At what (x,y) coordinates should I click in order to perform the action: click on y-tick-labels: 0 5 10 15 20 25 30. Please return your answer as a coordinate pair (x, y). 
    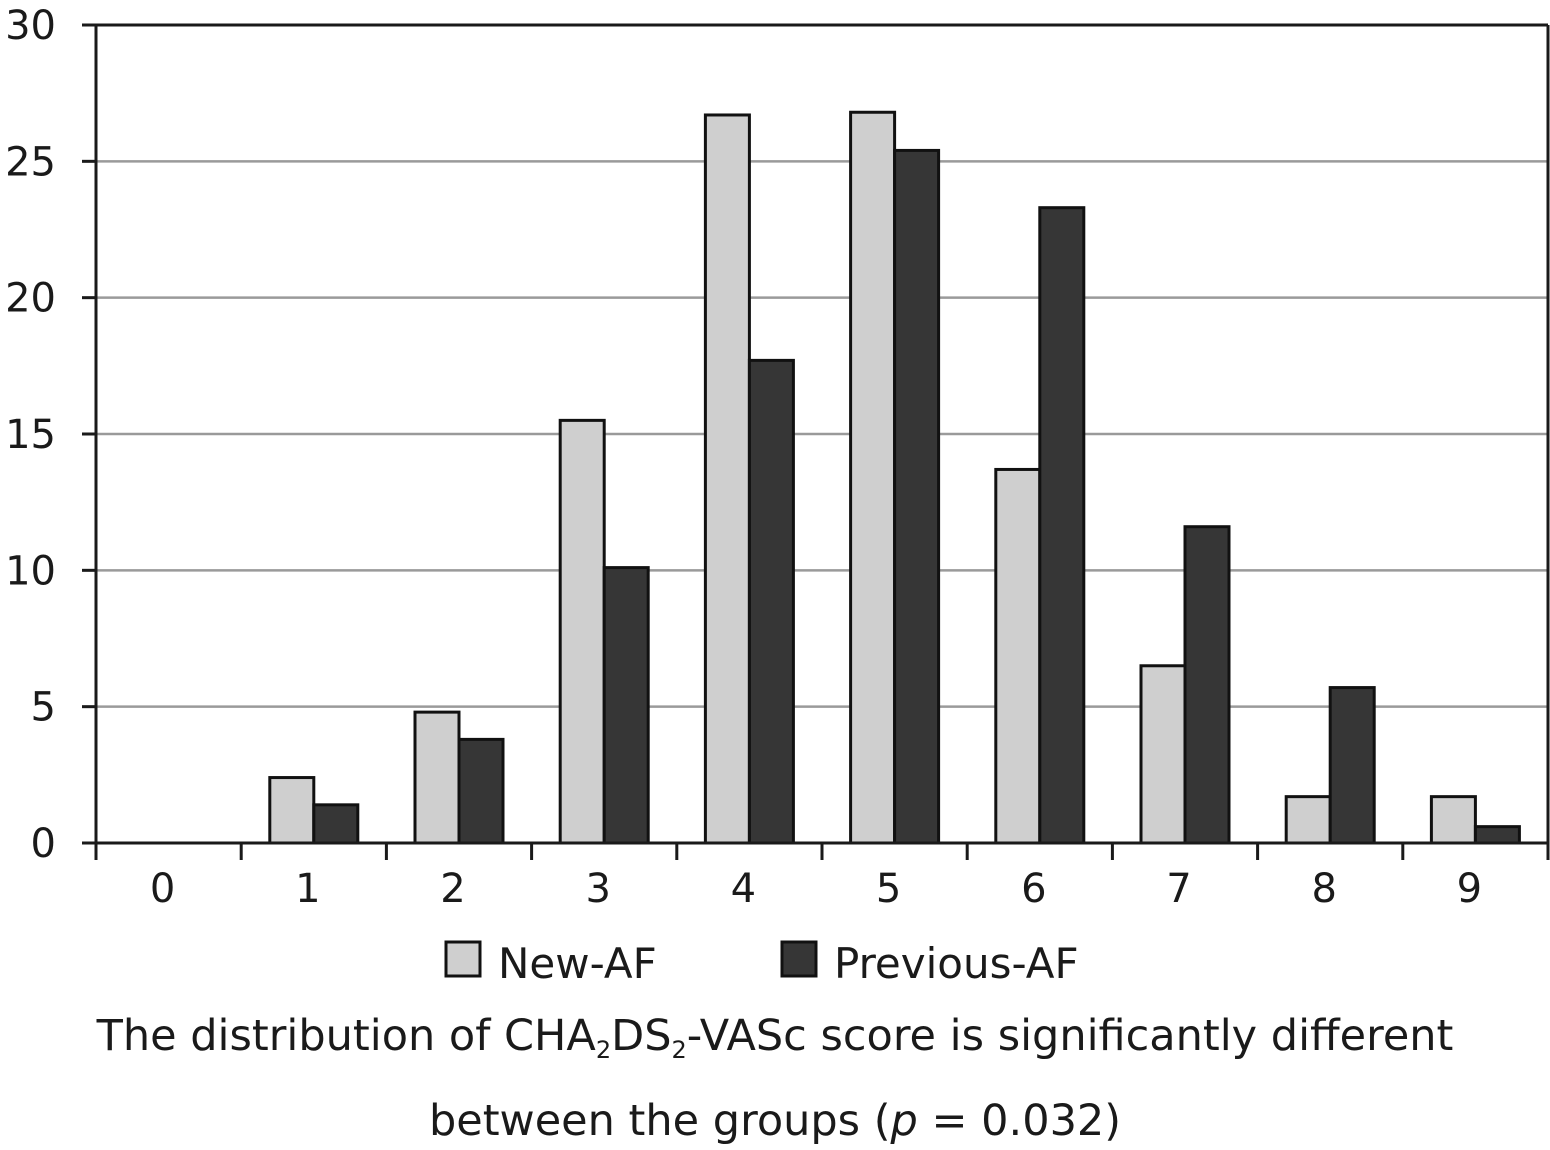
    Looking at the image, I should click on (30, 435).